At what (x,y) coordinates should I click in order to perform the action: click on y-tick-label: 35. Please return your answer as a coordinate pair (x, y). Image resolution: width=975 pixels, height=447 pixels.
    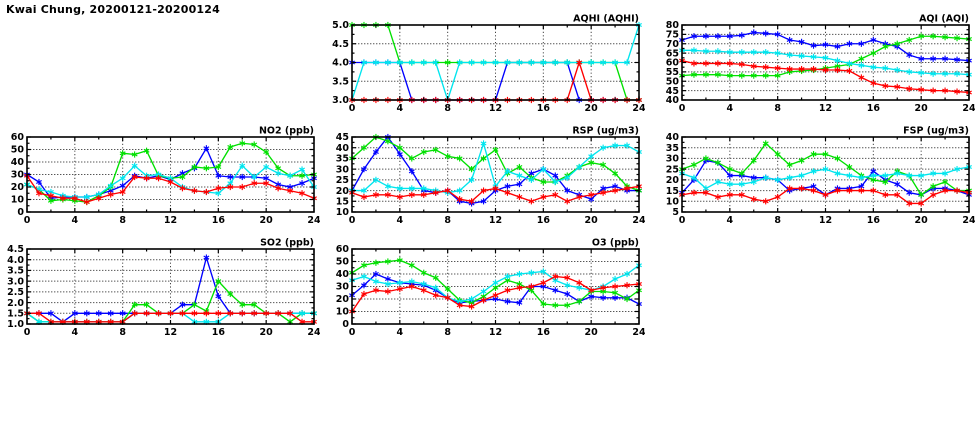
    Looking at the image, I should click on (672, 148).